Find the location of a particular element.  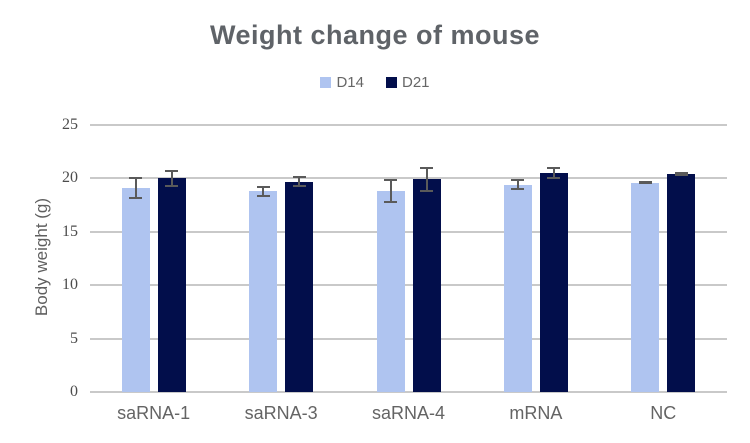

error-cap-top-D21-mRNA is located at coordinates (554, 167).